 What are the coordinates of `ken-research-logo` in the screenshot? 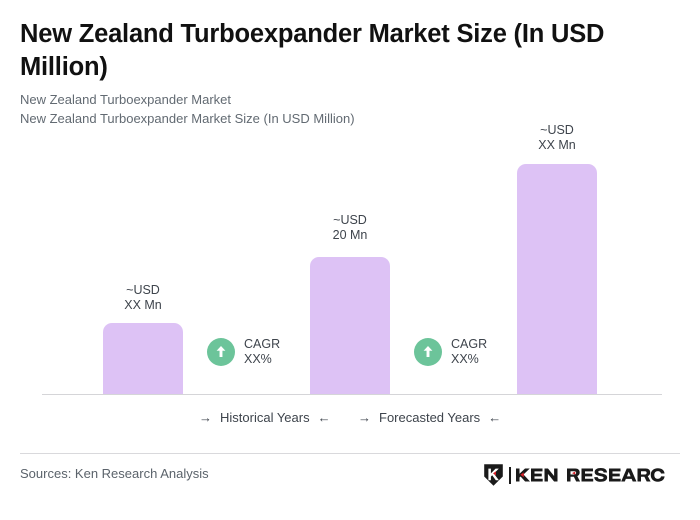 It's located at (574, 475).